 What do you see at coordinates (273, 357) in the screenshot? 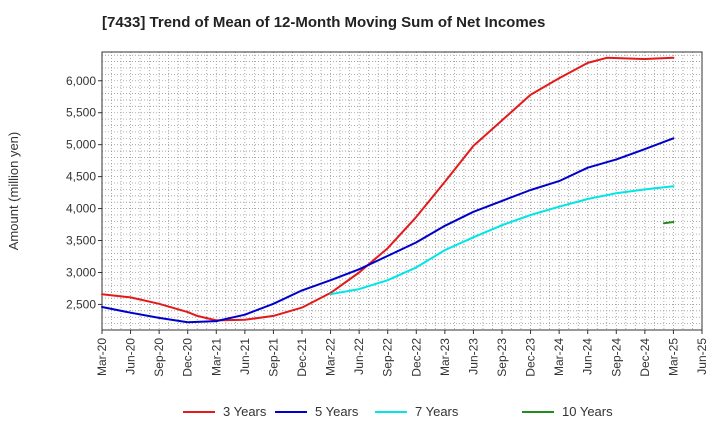
I see `x-tick-label: Sep-21` at bounding box center [273, 357].